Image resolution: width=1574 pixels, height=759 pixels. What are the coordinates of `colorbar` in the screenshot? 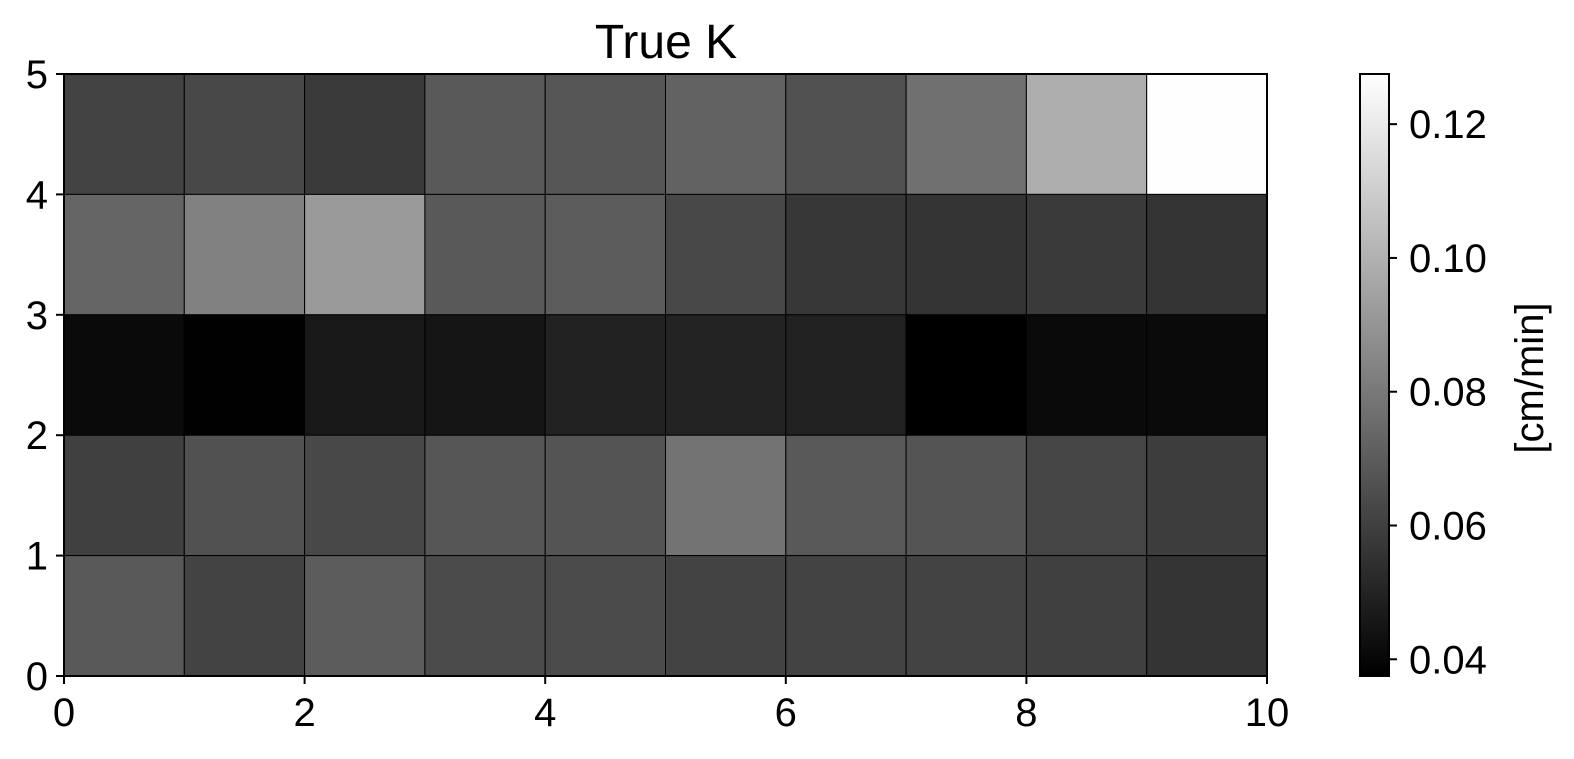 It's located at (1374, 375).